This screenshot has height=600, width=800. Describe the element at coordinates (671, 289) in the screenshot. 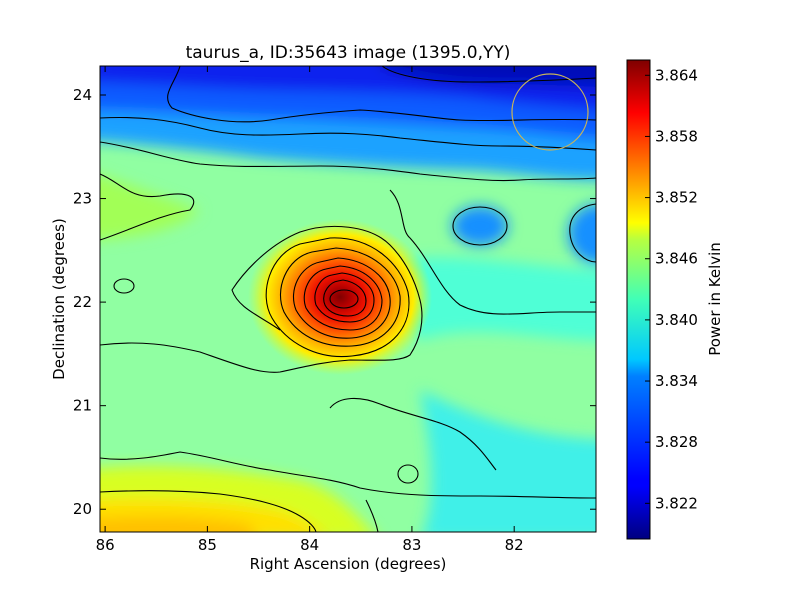

I see `colorbar-ticks: 3.822 3.828 3.834 3.840 3.846 3.852 3.858 3.864` at that location.